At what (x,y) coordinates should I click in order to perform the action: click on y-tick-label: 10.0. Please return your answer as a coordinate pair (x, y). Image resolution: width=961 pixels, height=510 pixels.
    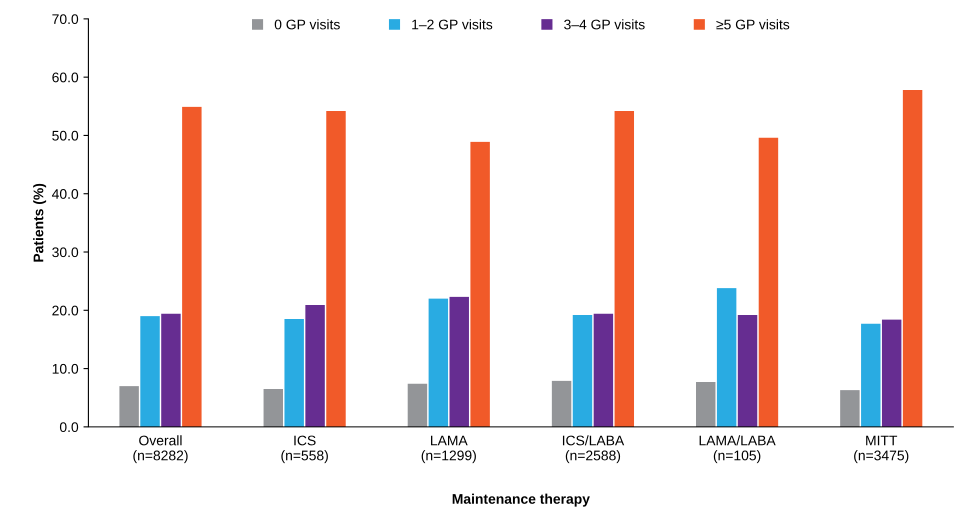
    Looking at the image, I should click on (65, 369).